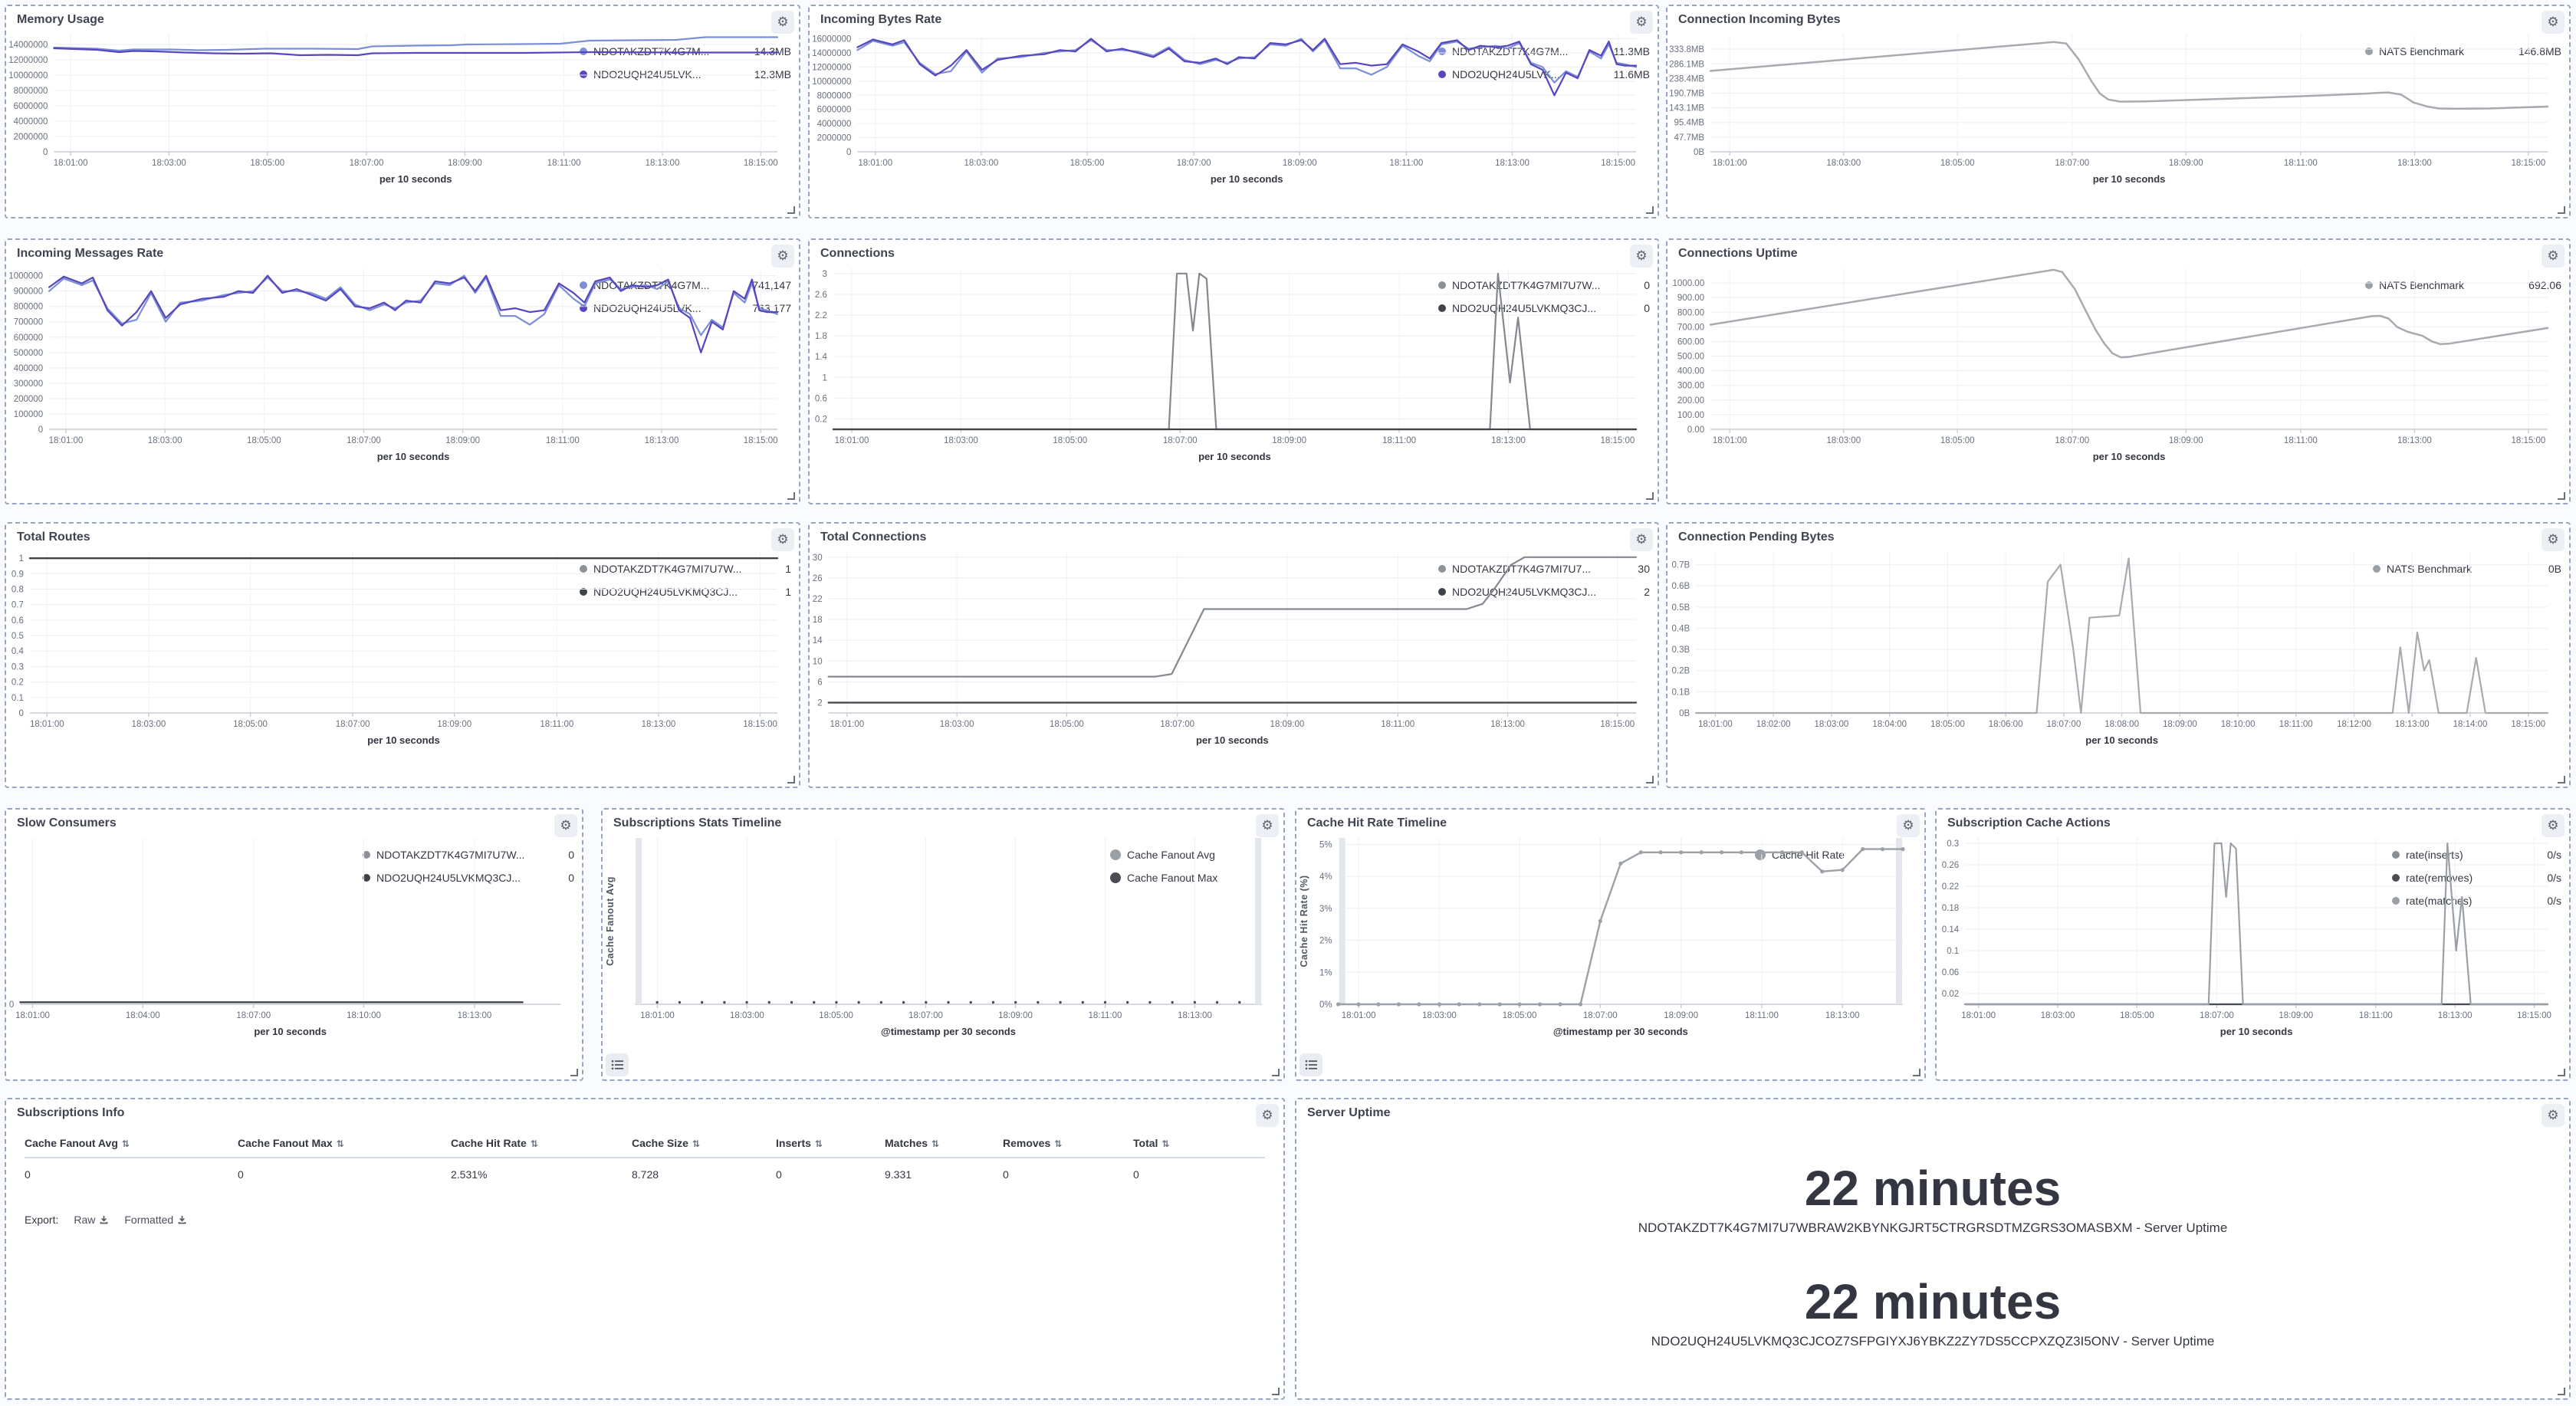 This screenshot has height=1406, width=2576. What do you see at coordinates (2477, 901) in the screenshot?
I see `legend-item: rate(matches) 0/s` at bounding box center [2477, 901].